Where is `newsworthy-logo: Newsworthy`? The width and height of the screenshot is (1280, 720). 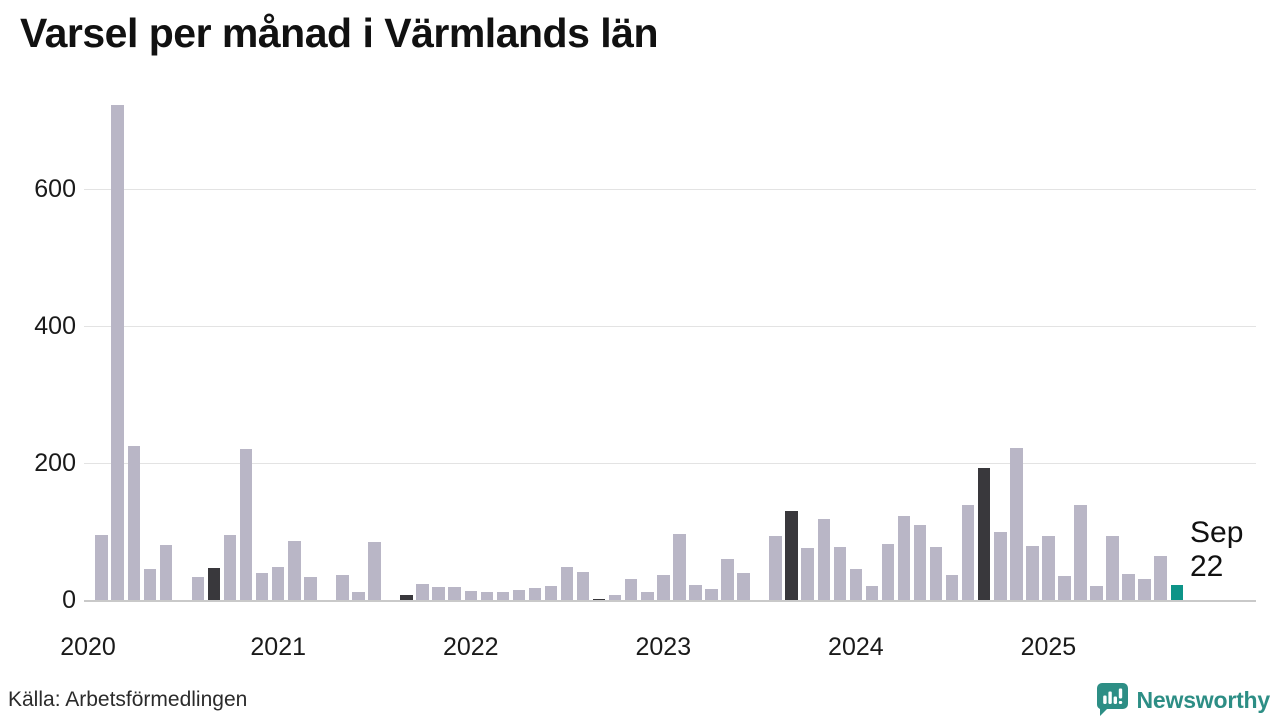 newsworthy-logo: Newsworthy is located at coordinates (1183, 700).